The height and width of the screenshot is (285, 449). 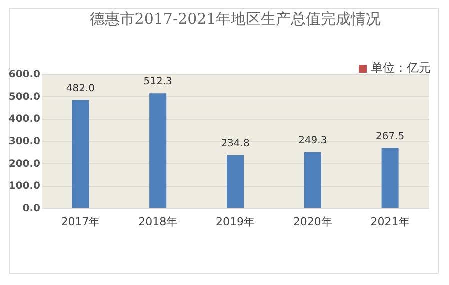 What do you see at coordinates (236, 19) in the screenshot?
I see `chart-title: 德惠市2017-2021年地区生产总值完成情况` at bounding box center [236, 19].